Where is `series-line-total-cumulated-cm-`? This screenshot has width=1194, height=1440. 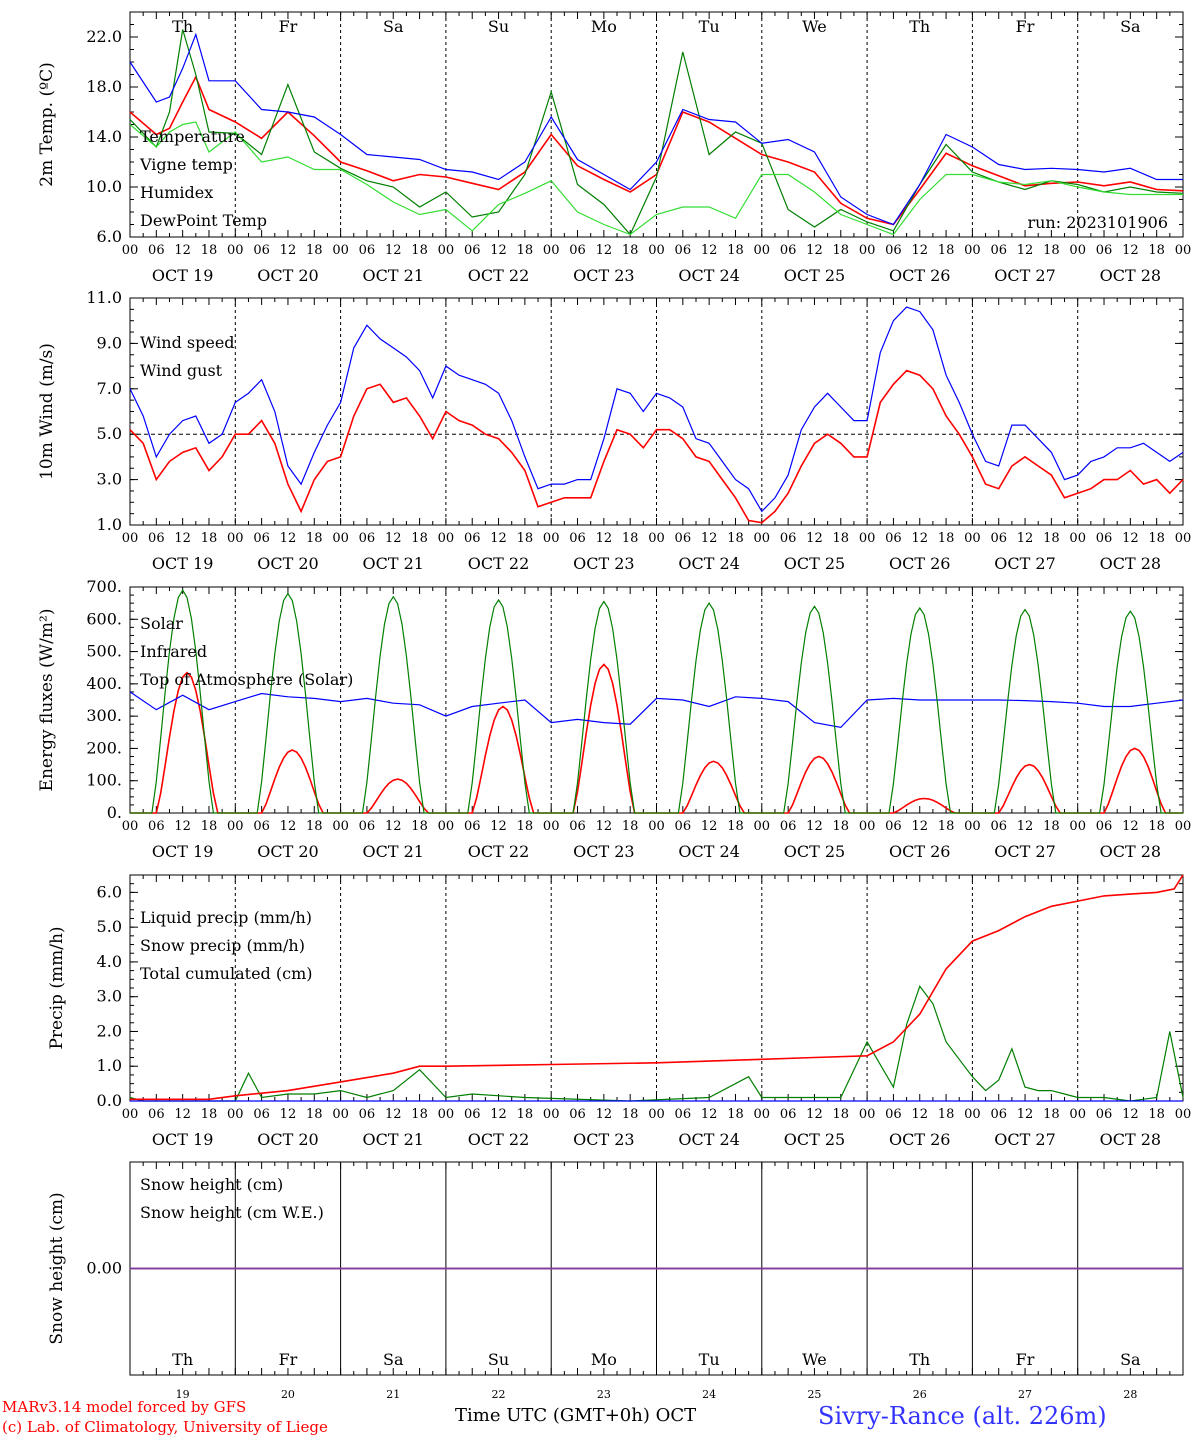
series-line-total-cumulated-cm- is located at coordinates (657, 987).